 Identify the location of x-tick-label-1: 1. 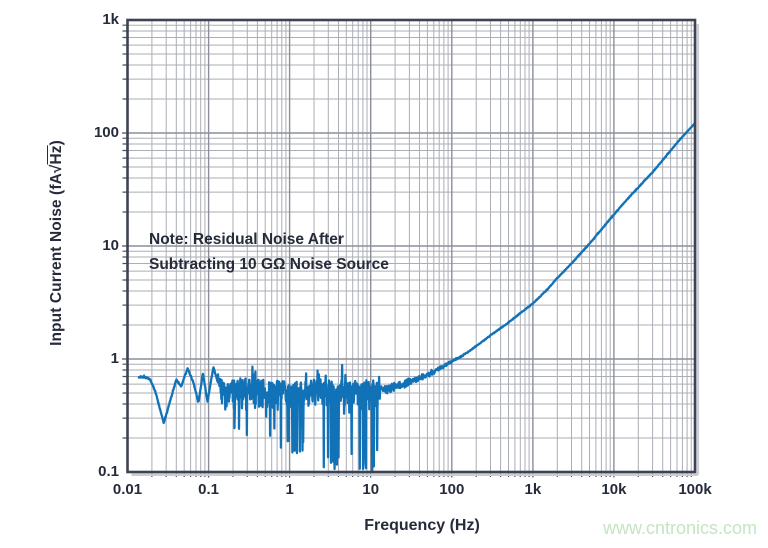
(289, 489).